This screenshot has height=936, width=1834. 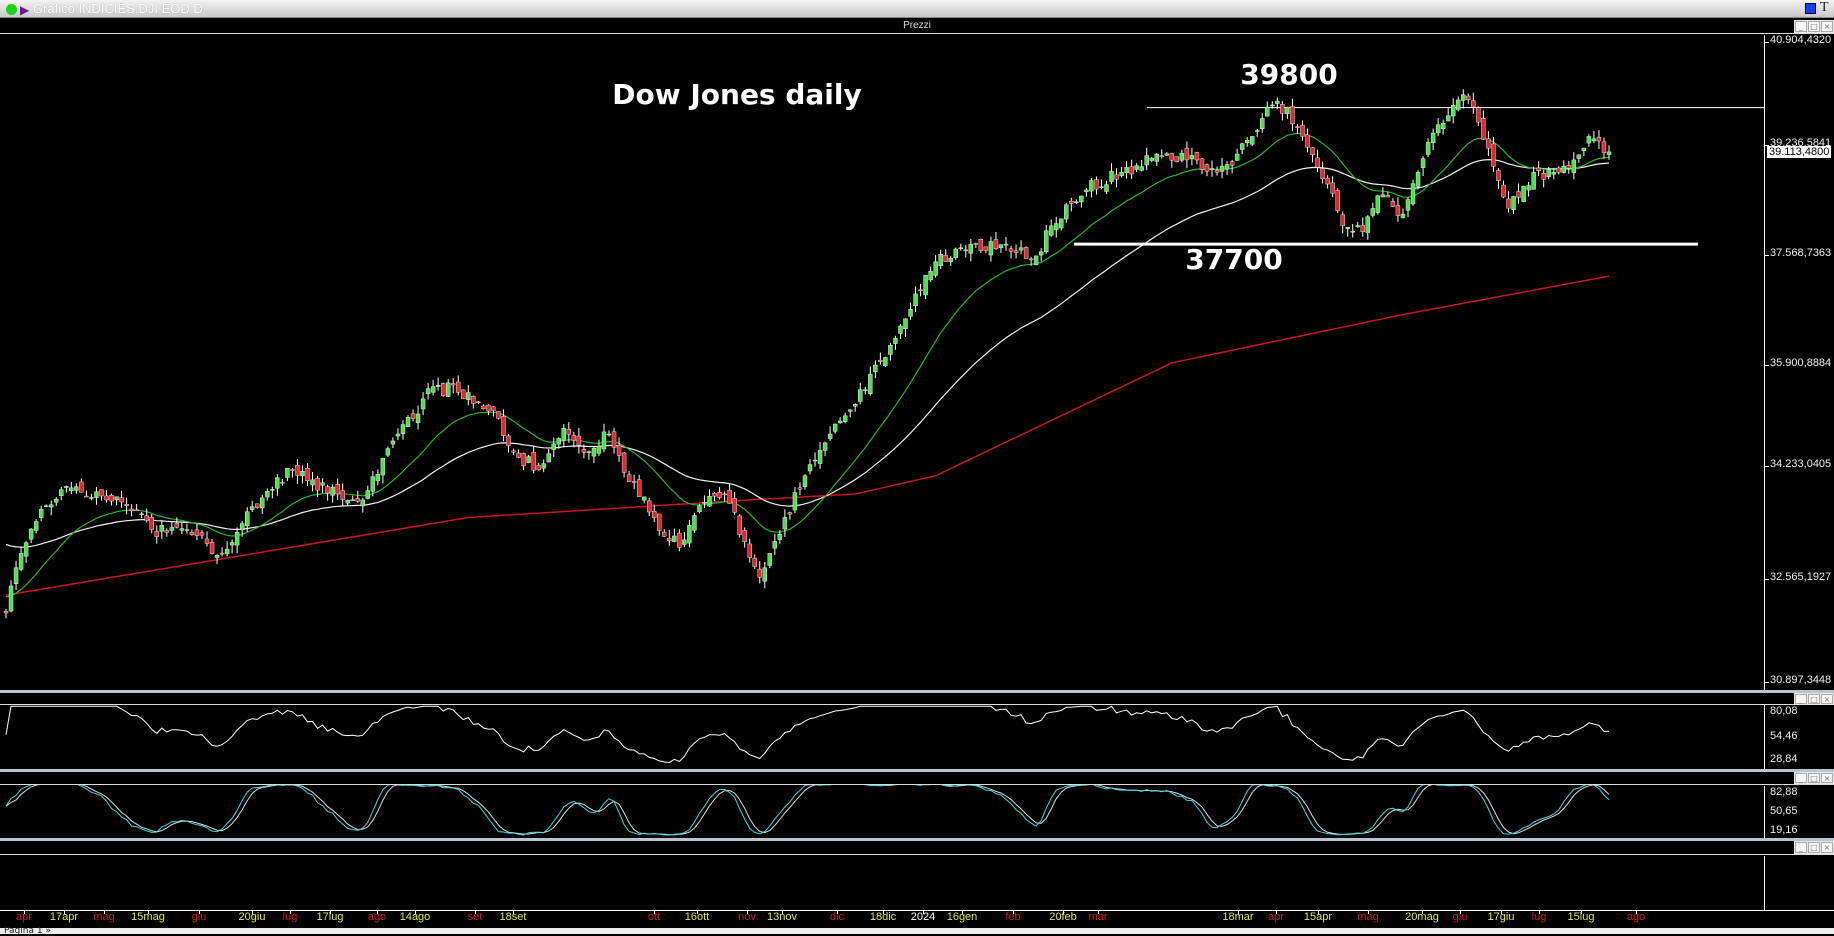 What do you see at coordinates (1501, 917) in the screenshot?
I see `time-axis-label: 17giu` at bounding box center [1501, 917].